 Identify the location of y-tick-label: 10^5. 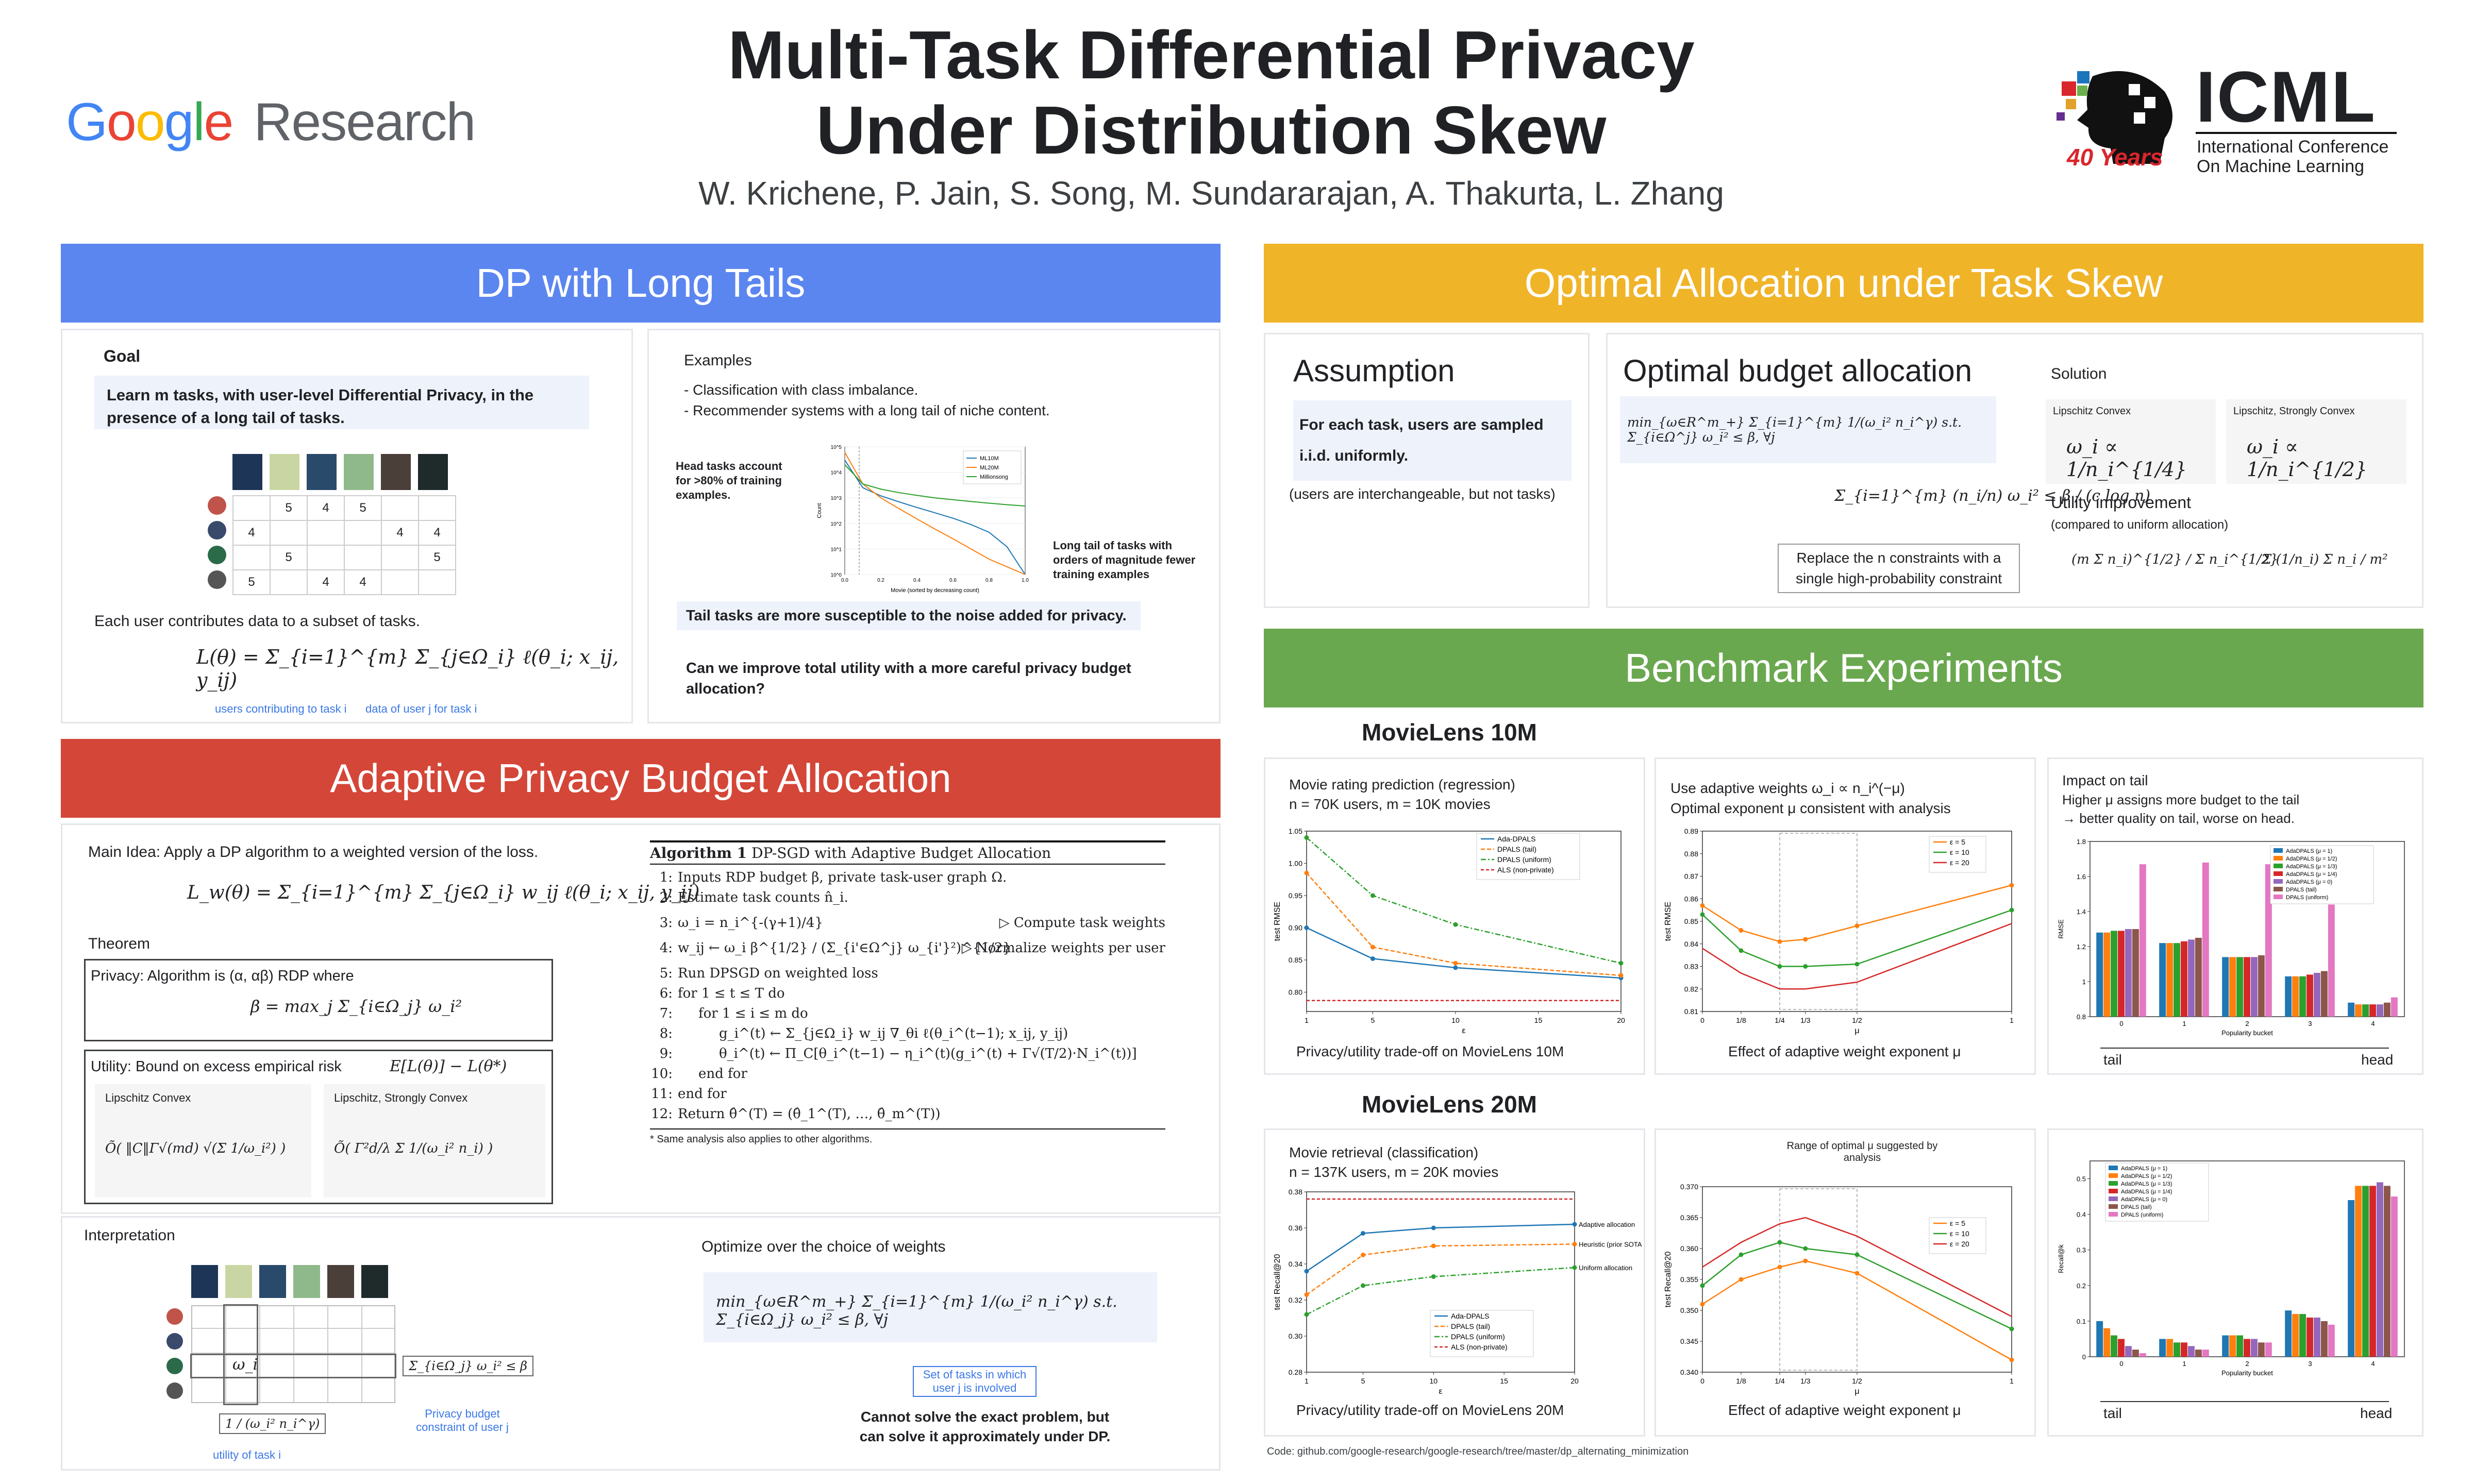
(836, 447).